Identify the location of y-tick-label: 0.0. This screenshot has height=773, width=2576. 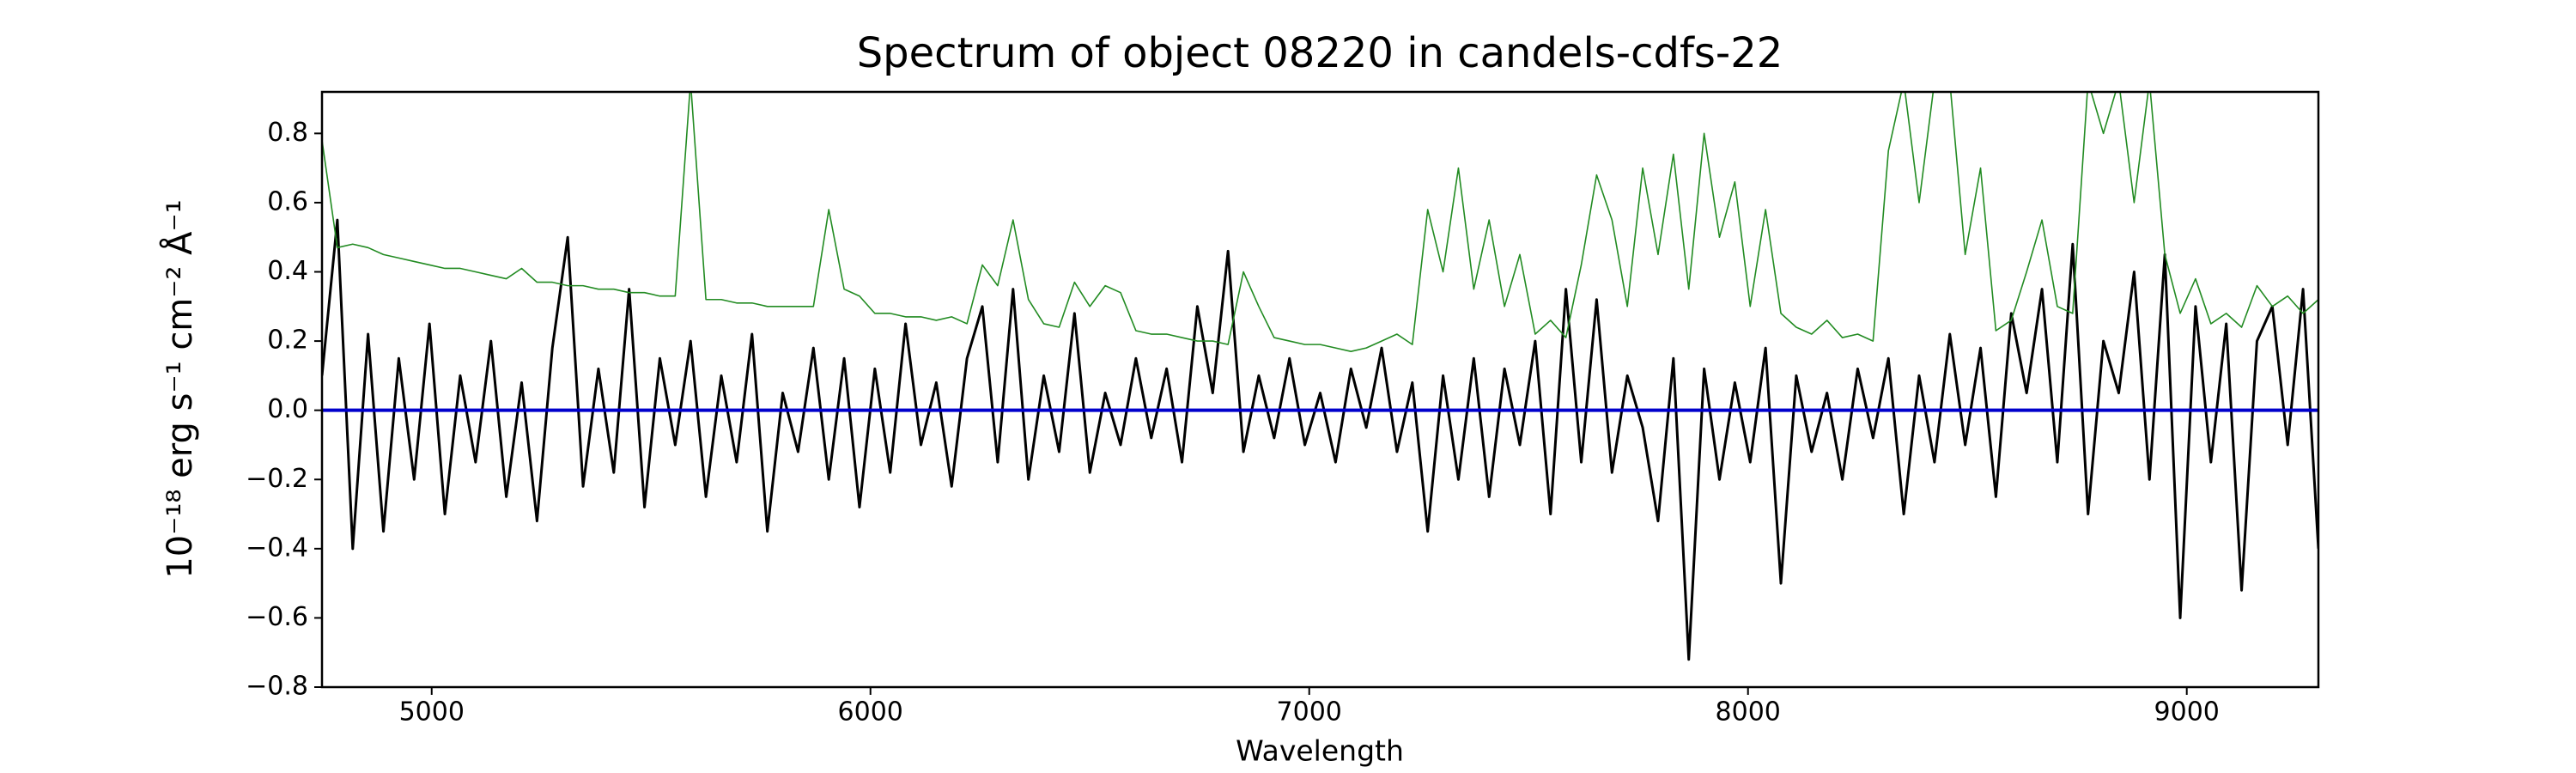
(287, 409).